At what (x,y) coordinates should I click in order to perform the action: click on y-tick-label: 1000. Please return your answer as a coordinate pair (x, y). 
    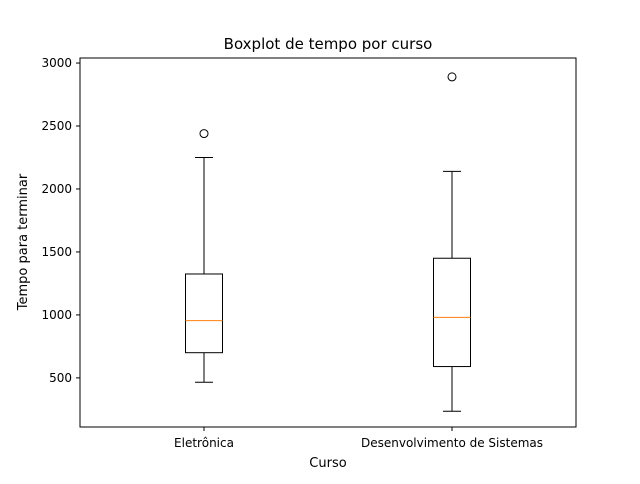
    Looking at the image, I should click on (56, 315).